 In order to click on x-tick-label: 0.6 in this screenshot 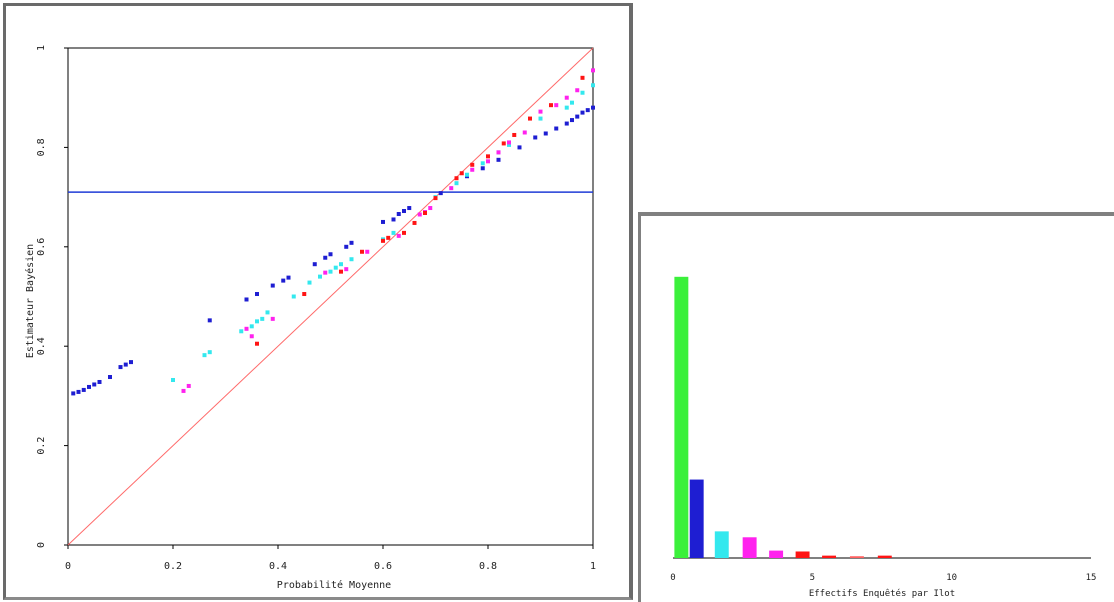, I will do `click(383, 566)`.